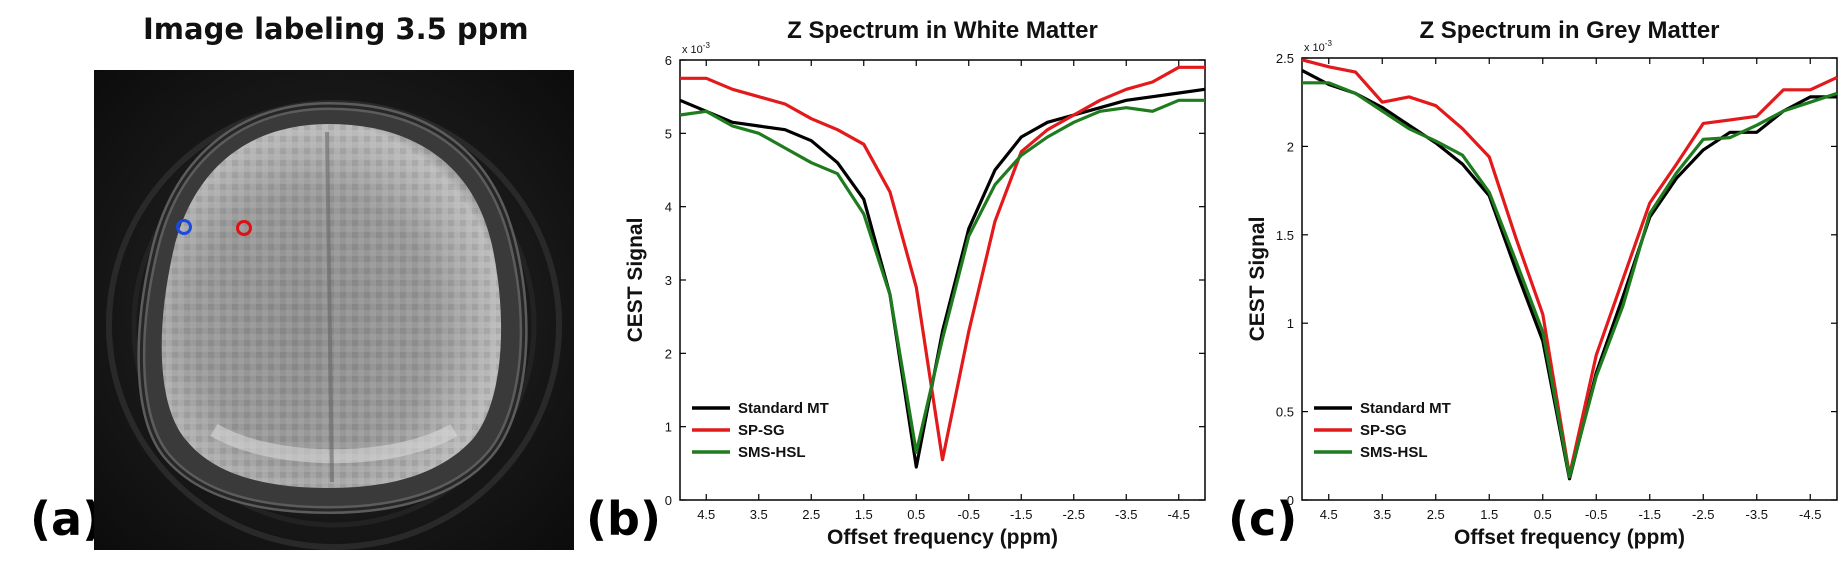 The width and height of the screenshot is (1842, 579). What do you see at coordinates (1263, 519) in the screenshot?
I see `panel-c-letter: (c)` at bounding box center [1263, 519].